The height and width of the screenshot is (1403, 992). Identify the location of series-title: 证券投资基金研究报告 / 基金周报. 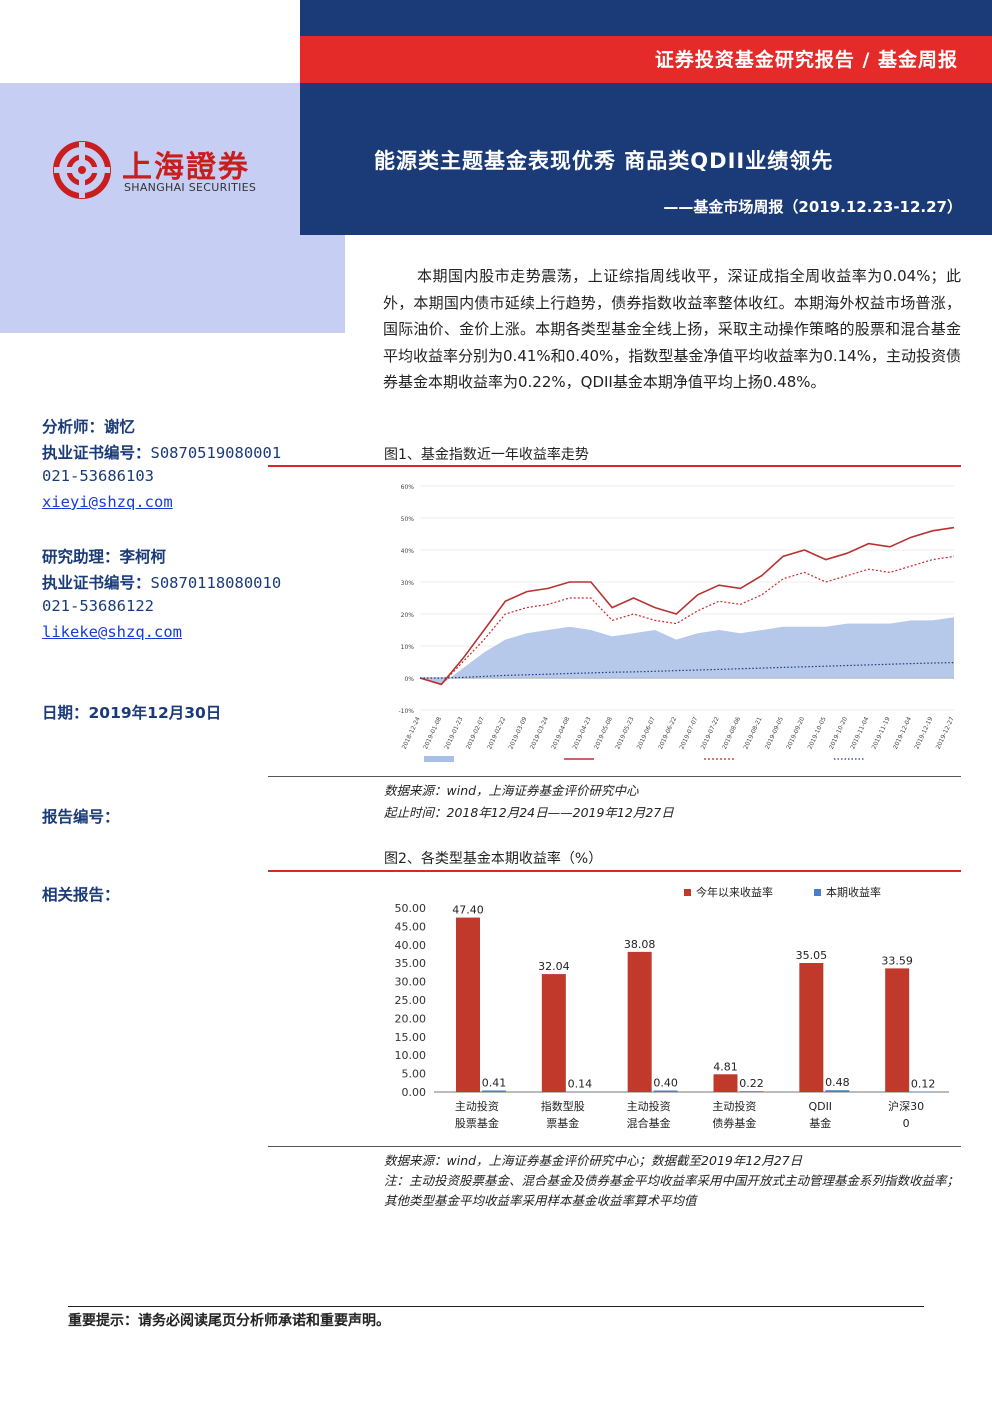
(806, 60).